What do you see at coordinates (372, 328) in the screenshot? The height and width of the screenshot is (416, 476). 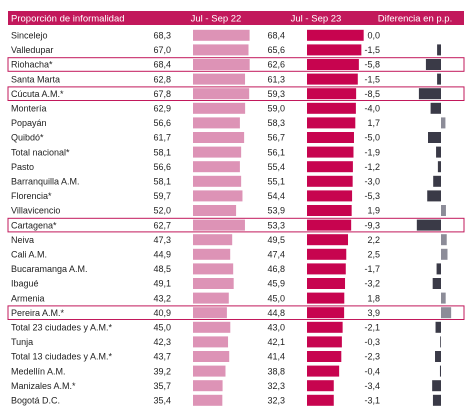 I see `difference-label: -2,1` at bounding box center [372, 328].